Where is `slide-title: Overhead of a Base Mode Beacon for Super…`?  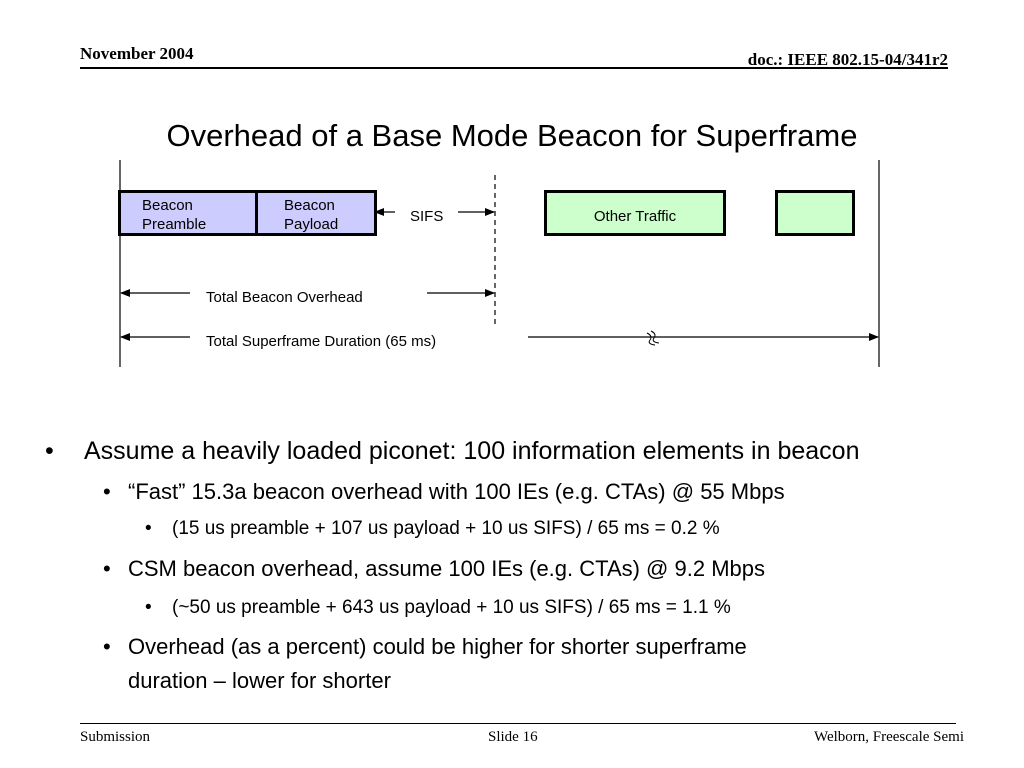 slide-title: Overhead of a Base Mode Beacon for Super… is located at coordinates (512, 135).